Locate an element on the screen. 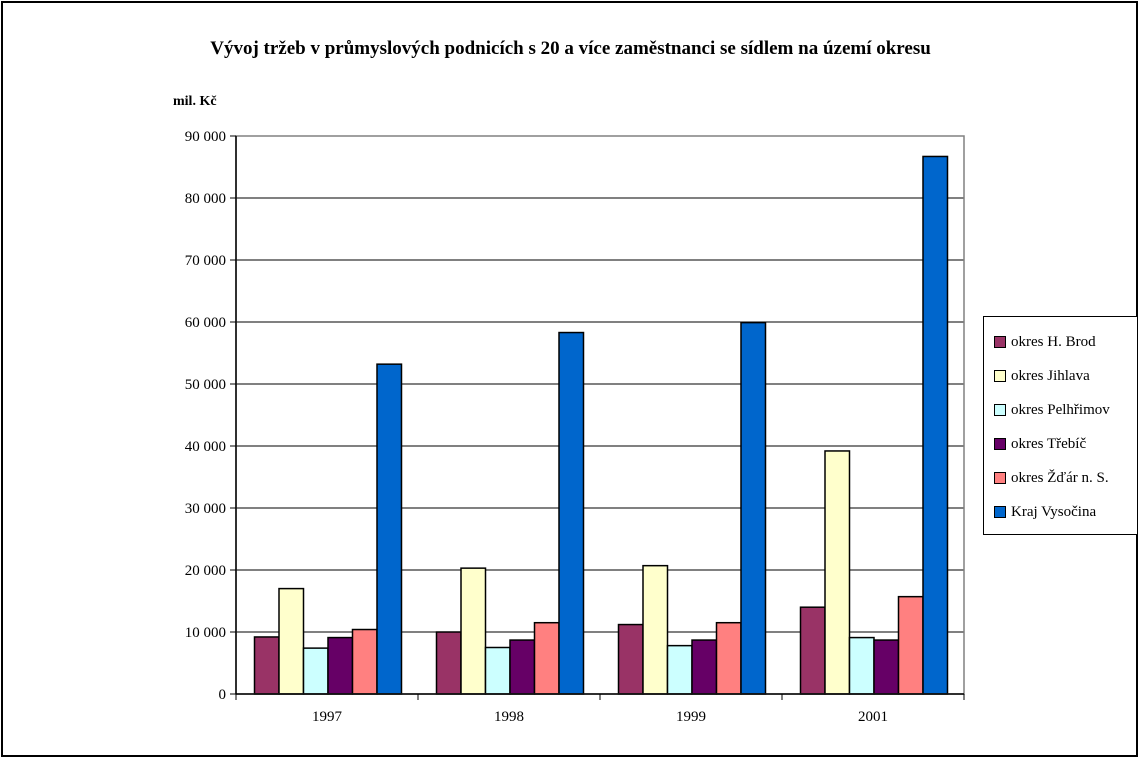  y-tick-label: 30 000 is located at coordinates (205, 509).